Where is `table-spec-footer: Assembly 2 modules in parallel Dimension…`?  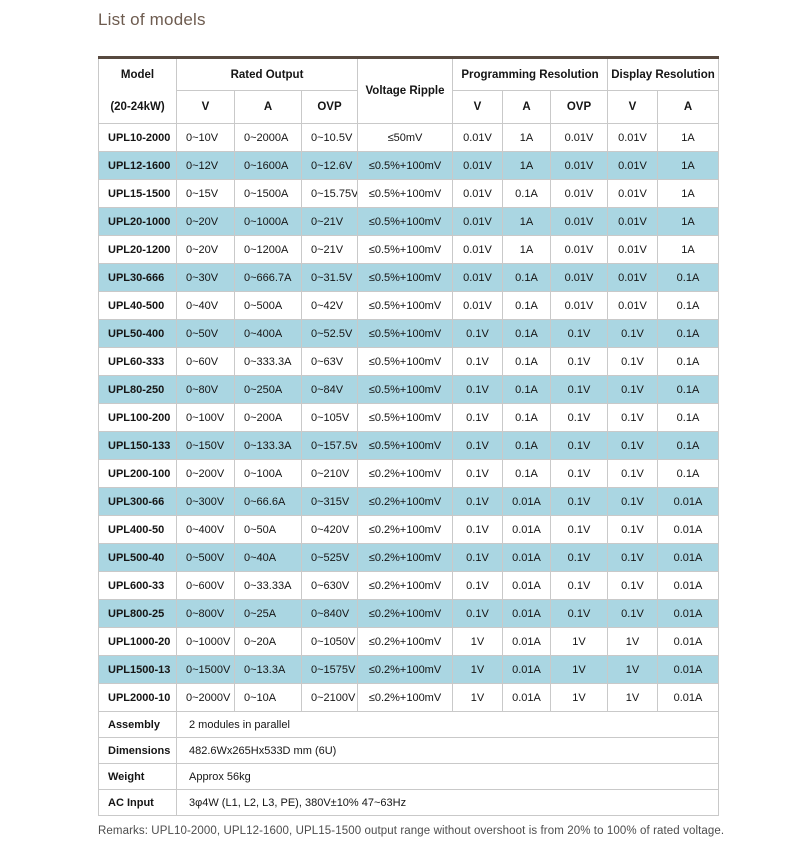 table-spec-footer: Assembly 2 modules in parallel Dimension… is located at coordinates (408, 763).